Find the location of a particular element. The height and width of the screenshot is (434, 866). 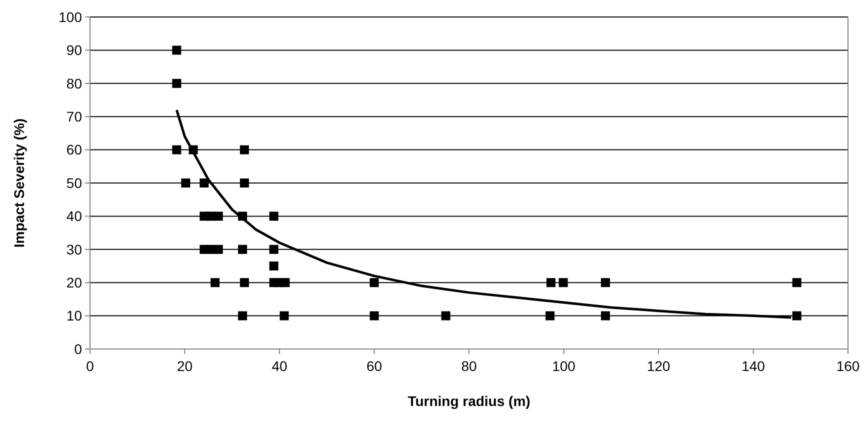

x-tick-label: 120 is located at coordinates (658, 366).